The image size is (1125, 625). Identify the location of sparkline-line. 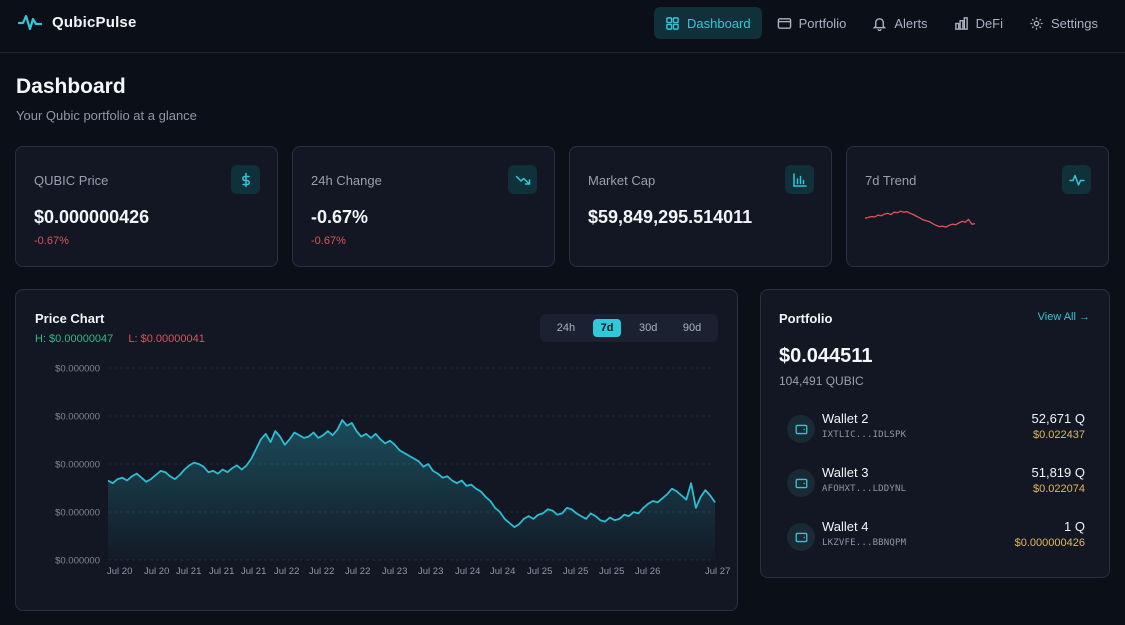
(920, 219).